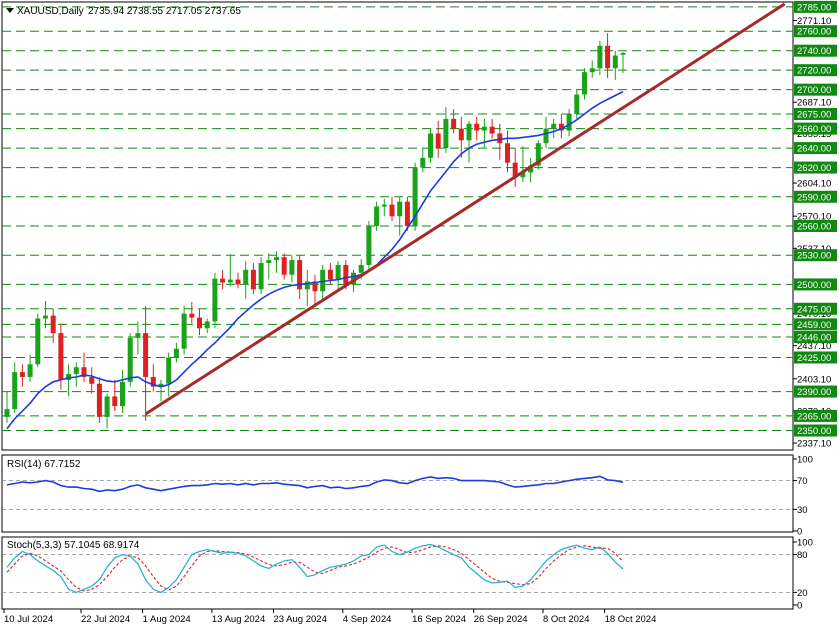  I want to click on price-tick-label: 2570.10, so click(814, 217).